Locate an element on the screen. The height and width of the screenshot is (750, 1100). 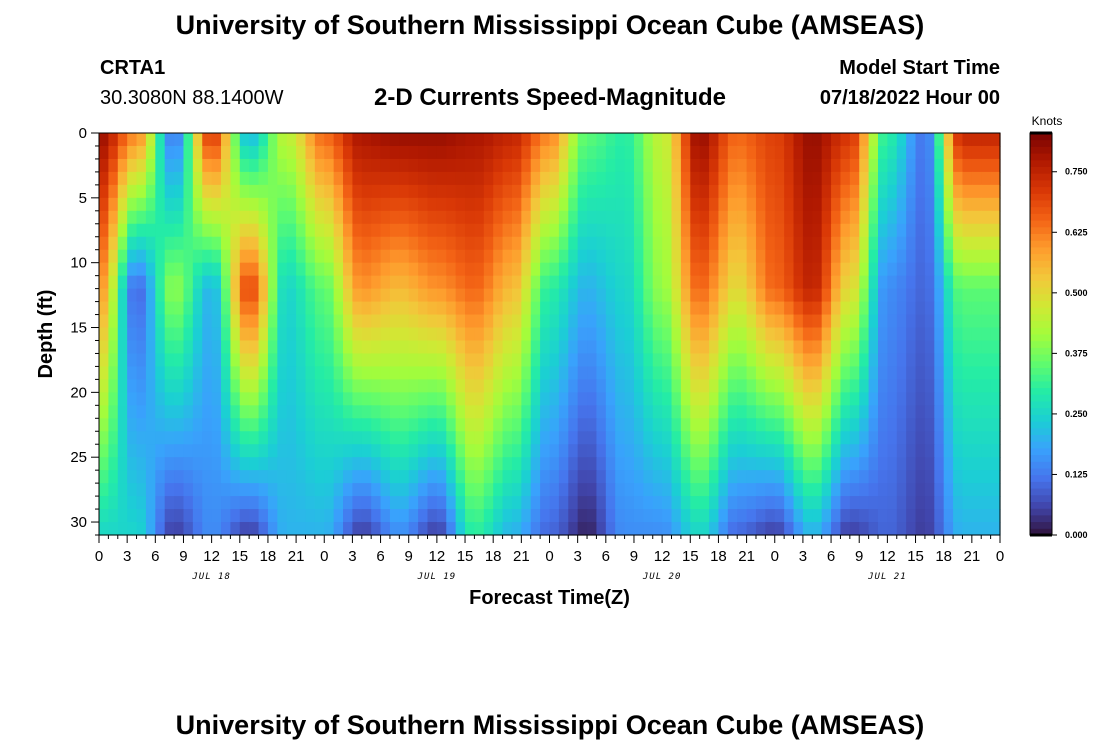
day-label: JUL 18 is located at coordinates (211, 577).